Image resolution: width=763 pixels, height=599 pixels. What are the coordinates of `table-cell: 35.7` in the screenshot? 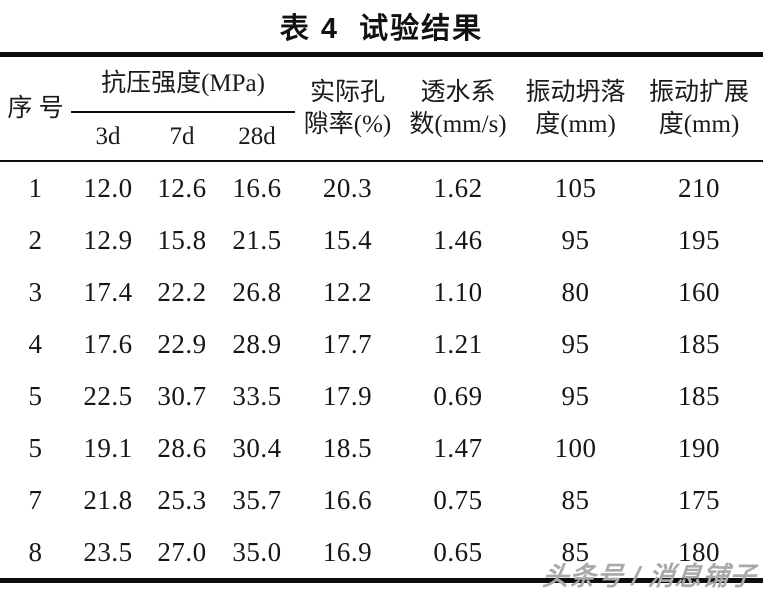 It's located at (257, 499).